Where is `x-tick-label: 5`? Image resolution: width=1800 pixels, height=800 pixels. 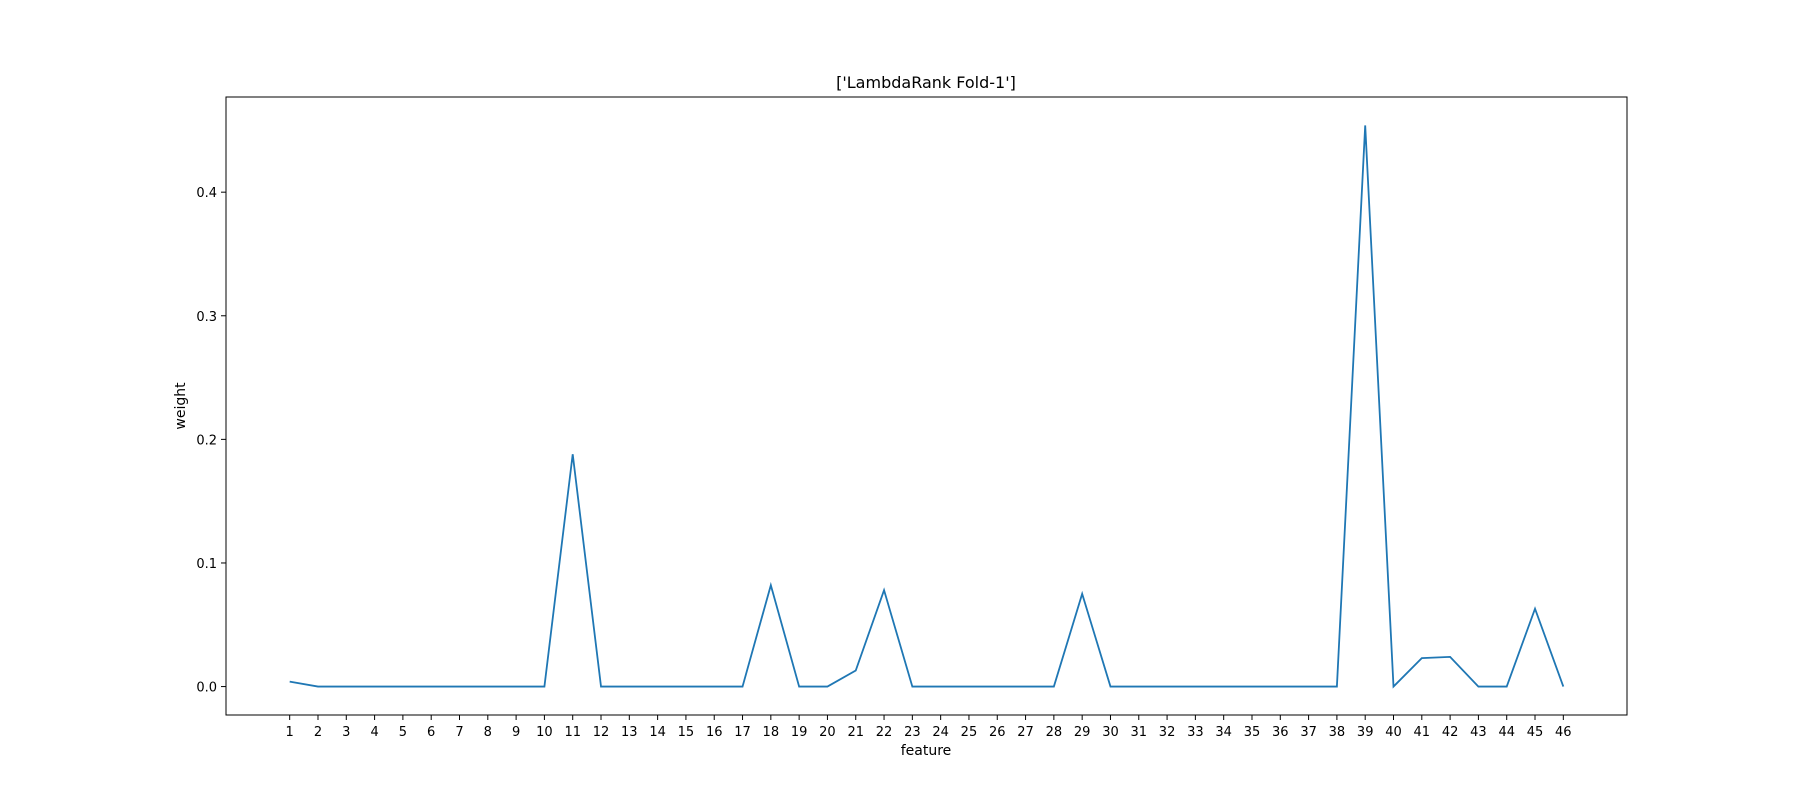 x-tick-label: 5 is located at coordinates (403, 732).